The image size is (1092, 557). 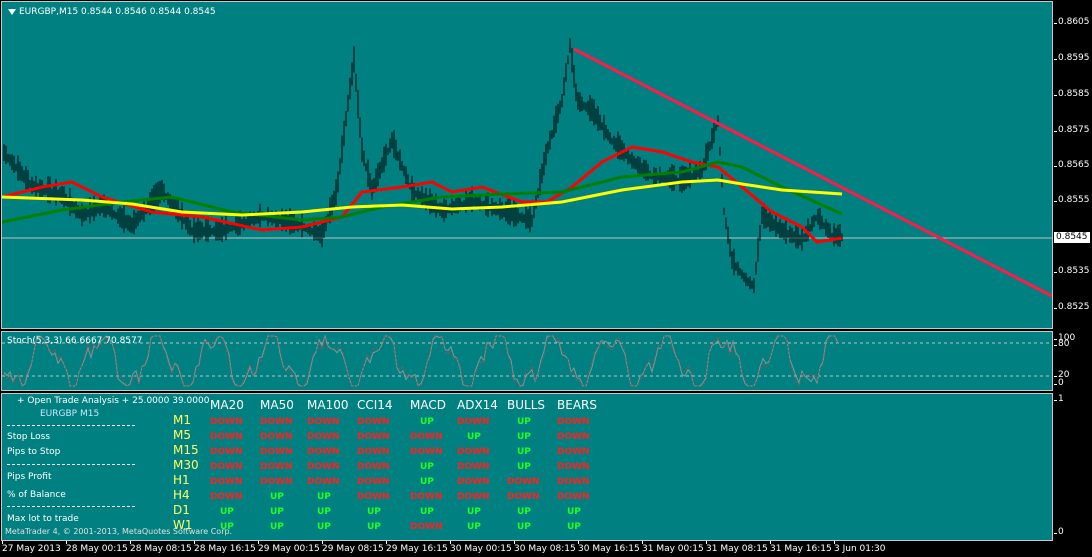 I want to click on chart-title: EURGBP,M15 0.8544 0.8546 0.8544 0.8545, so click(x=112, y=12).